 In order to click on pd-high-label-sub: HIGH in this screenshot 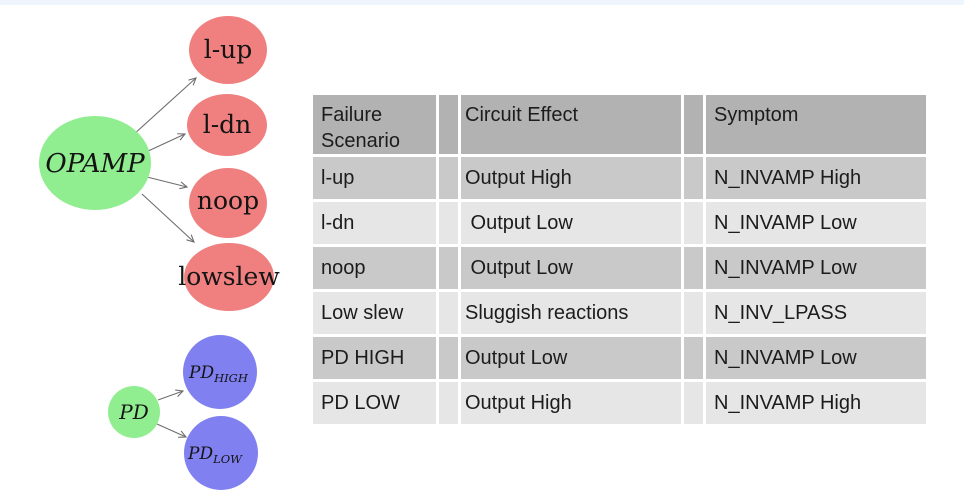, I will do `click(231, 378)`.